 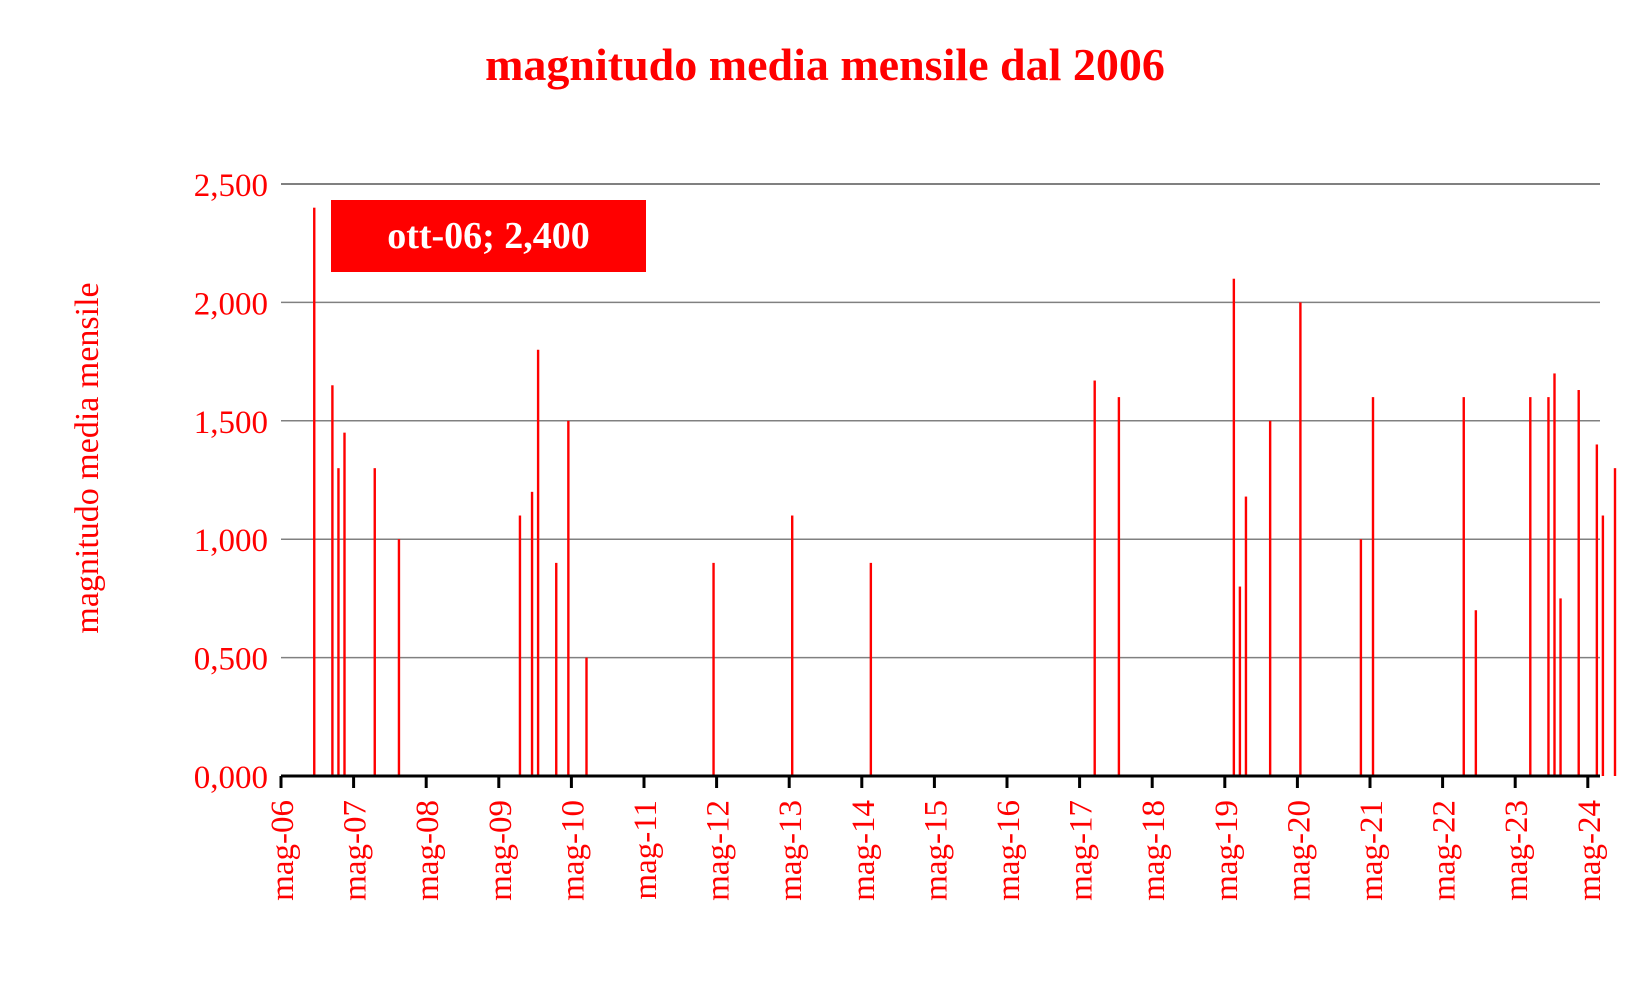 What do you see at coordinates (283, 850) in the screenshot?
I see `x-tick-label: mag-06` at bounding box center [283, 850].